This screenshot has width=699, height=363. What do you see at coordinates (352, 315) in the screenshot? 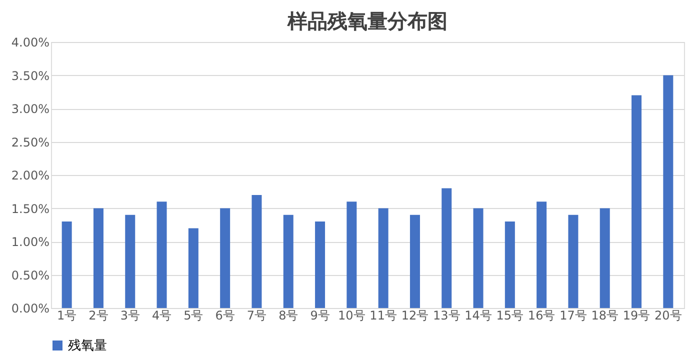
I see `x-tick-label: 10号` at bounding box center [352, 315].